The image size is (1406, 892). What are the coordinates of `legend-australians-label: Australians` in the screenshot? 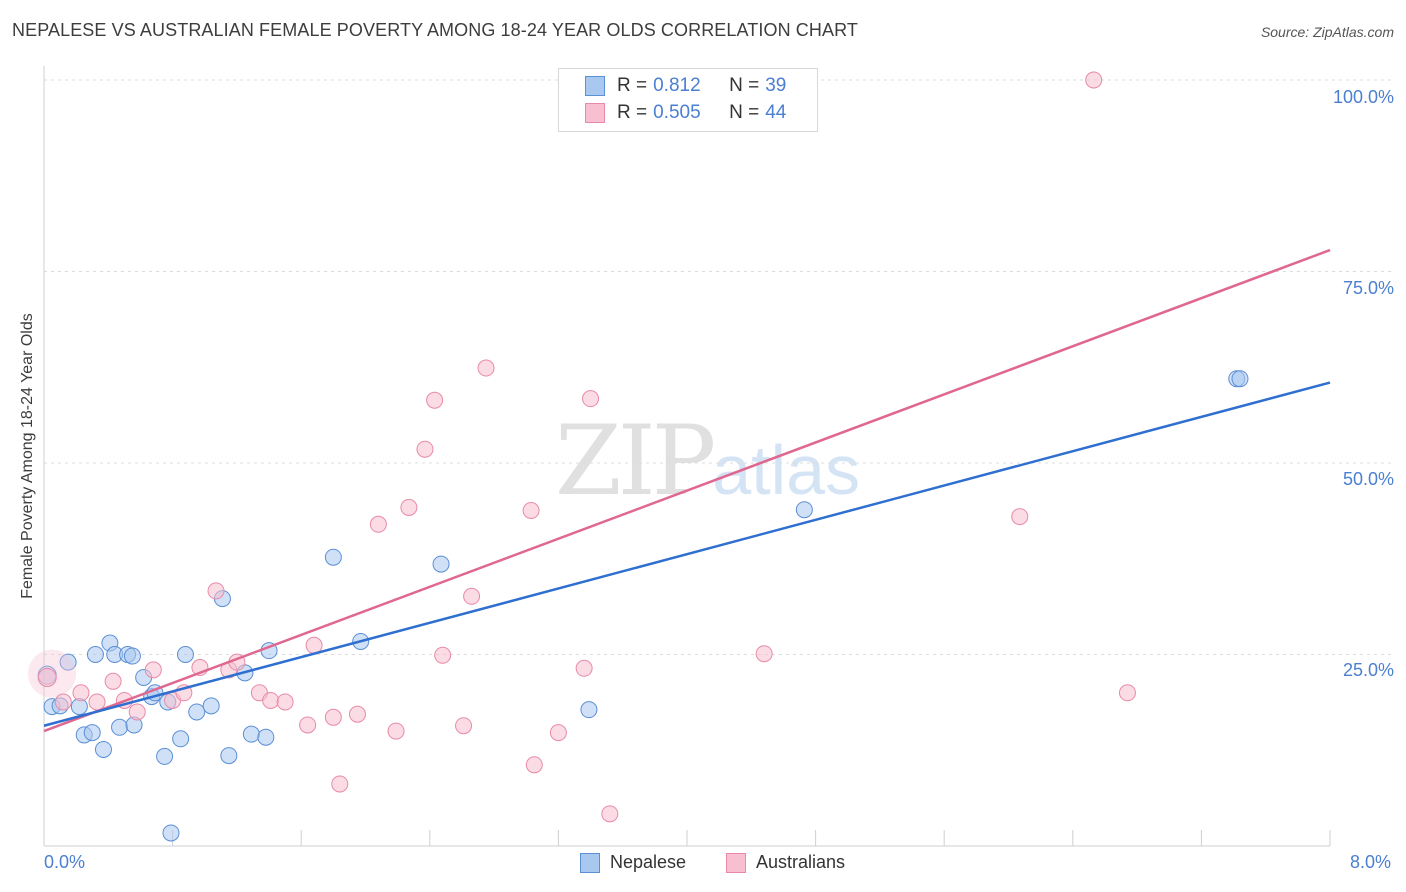 It's located at (801, 862).